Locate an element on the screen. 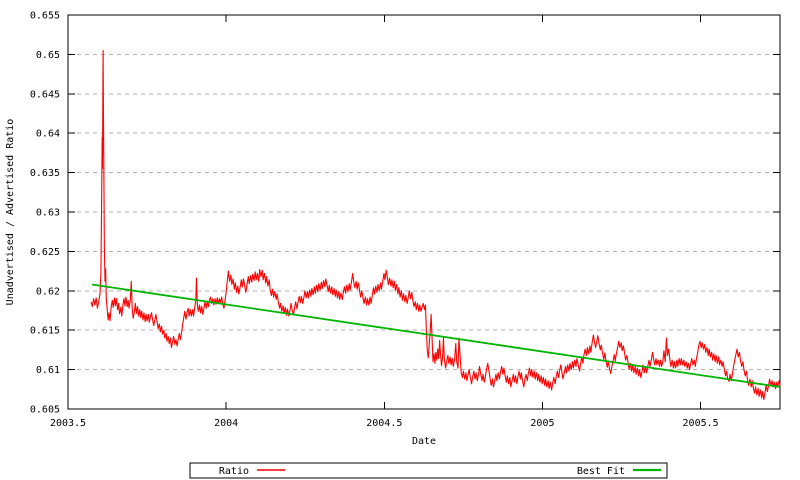  y-tick-label: 0.62 is located at coordinates (48, 291).